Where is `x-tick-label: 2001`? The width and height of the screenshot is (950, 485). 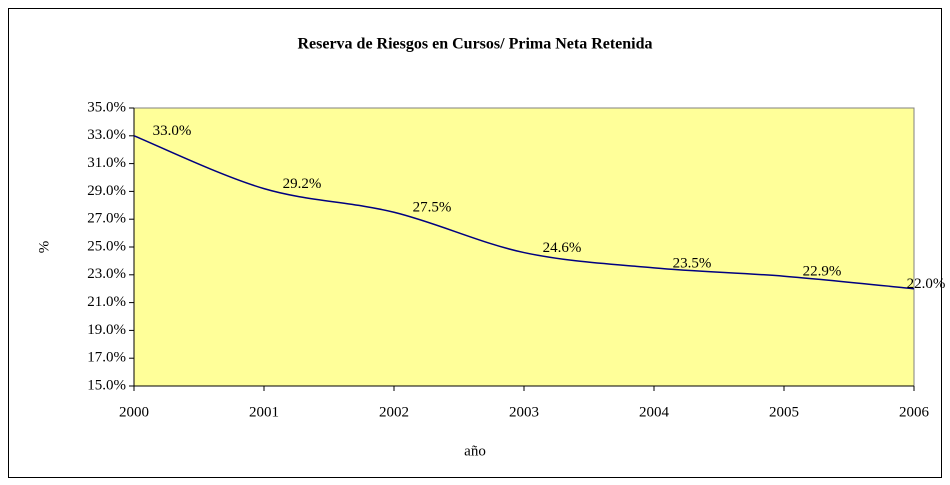
x-tick-label: 2001 is located at coordinates (264, 412).